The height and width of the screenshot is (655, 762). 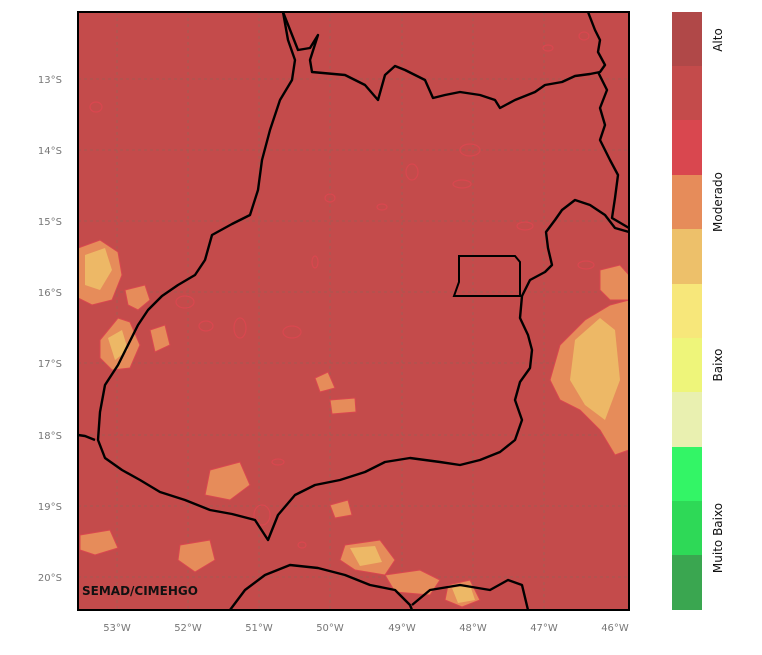 What do you see at coordinates (718, 202) in the screenshot?
I see `colorbar-label-moderado: Moderado` at bounding box center [718, 202].